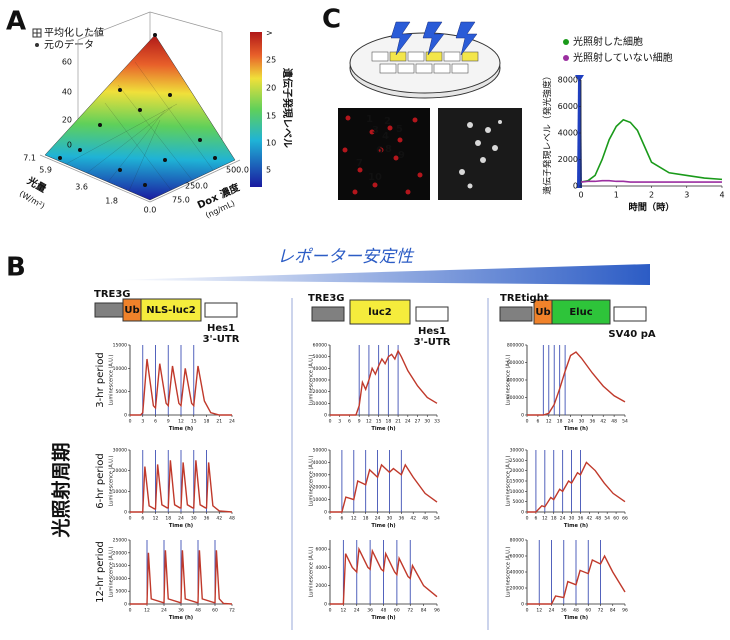  I want to click on y-tick-label: 40000, so click(320, 463).